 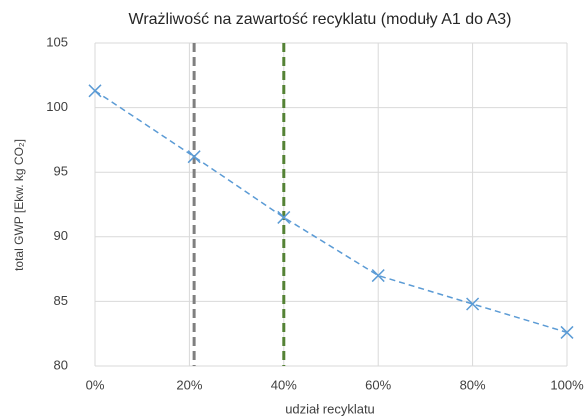 What do you see at coordinates (567, 384) in the screenshot?
I see `x-tick-label: 100%` at bounding box center [567, 384].